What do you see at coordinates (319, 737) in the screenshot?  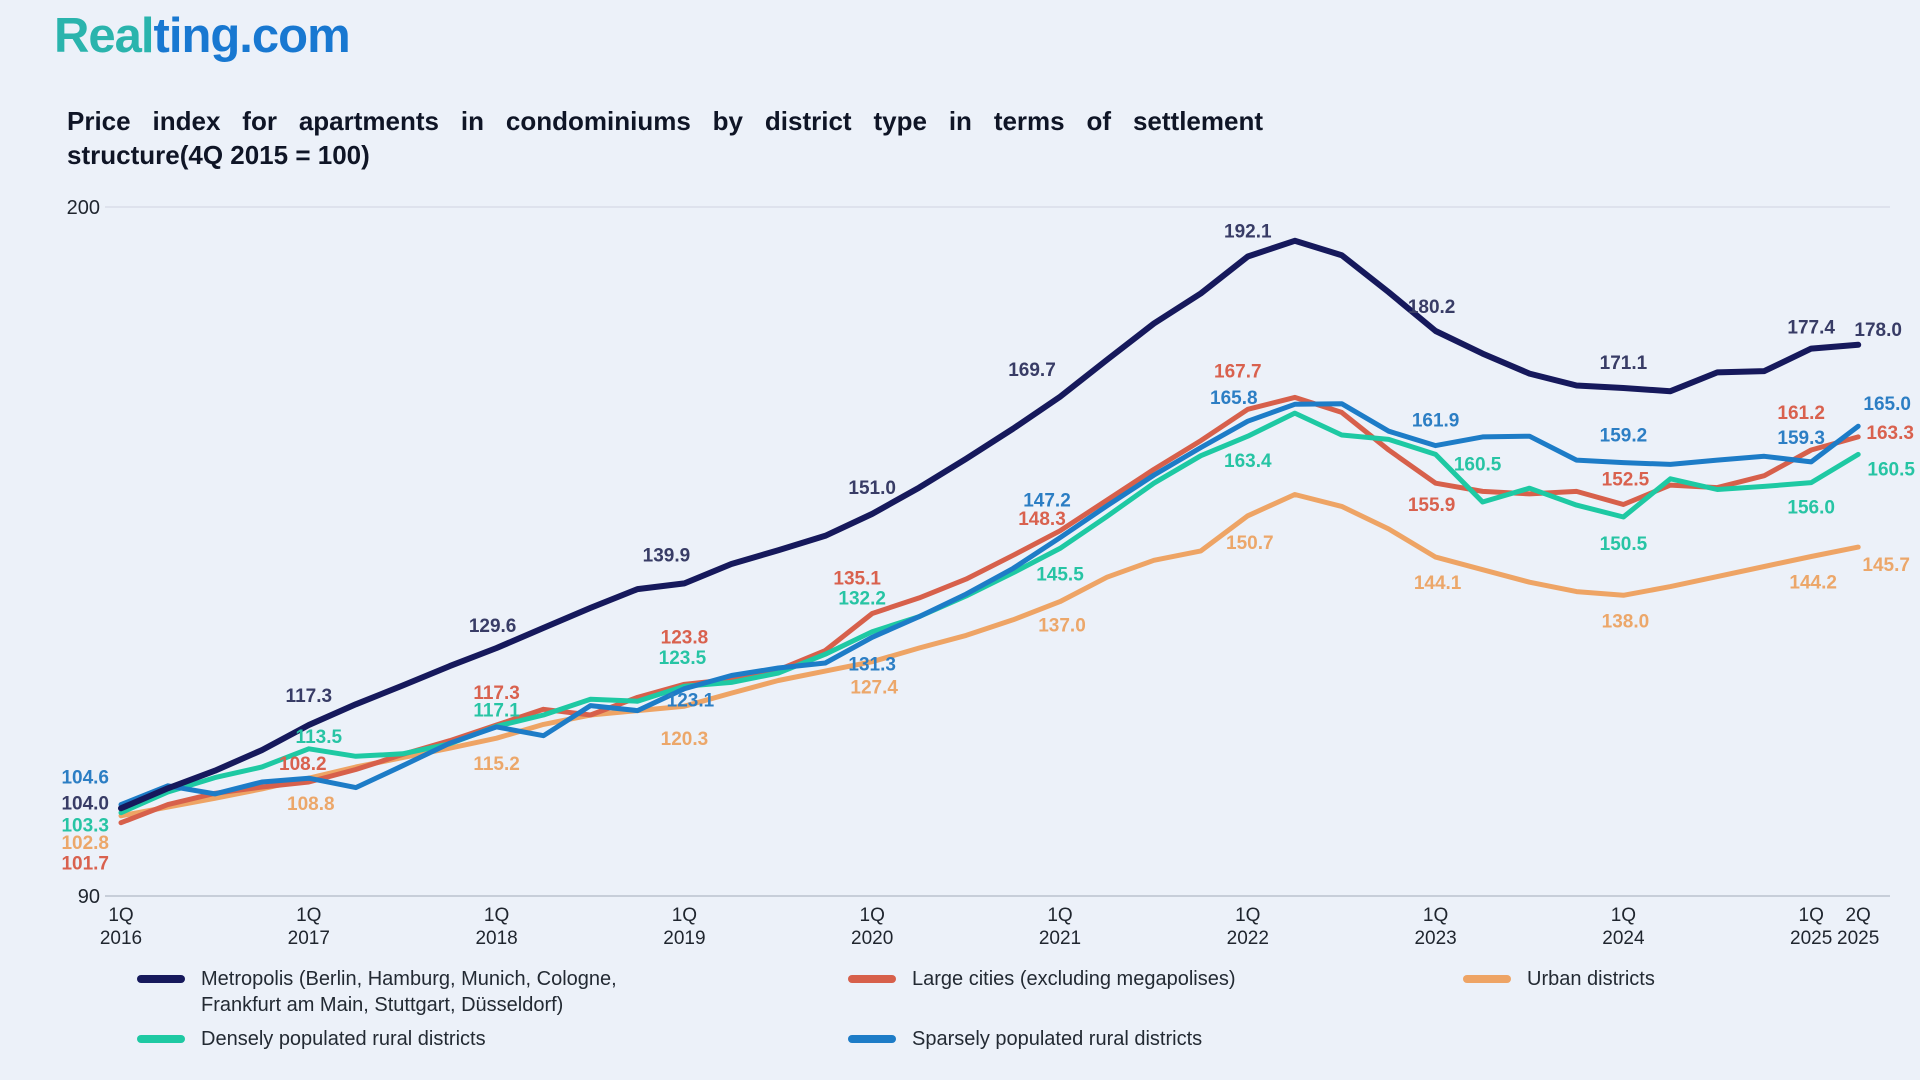 I see `data-label-densely: 113.5` at bounding box center [319, 737].